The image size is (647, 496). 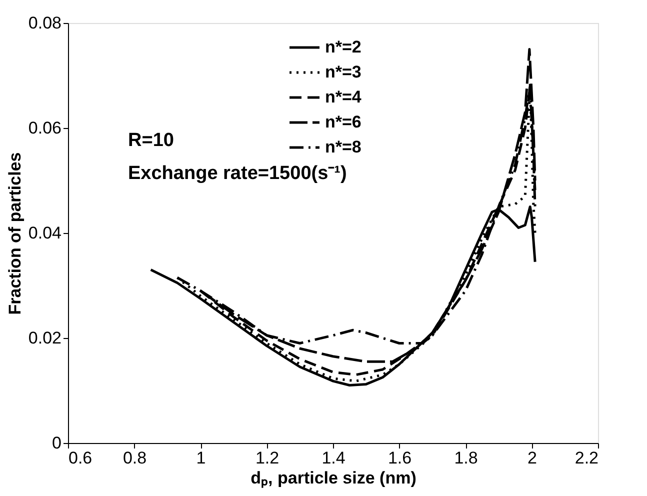 I want to click on x-tick-label: 1.2, so click(x=267, y=458).